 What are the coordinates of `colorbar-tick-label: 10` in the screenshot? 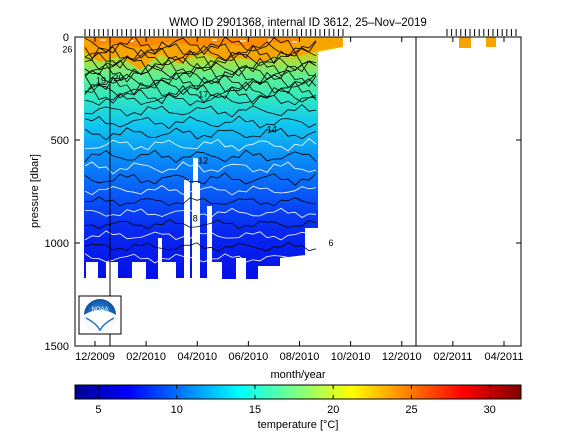 It's located at (177, 410).